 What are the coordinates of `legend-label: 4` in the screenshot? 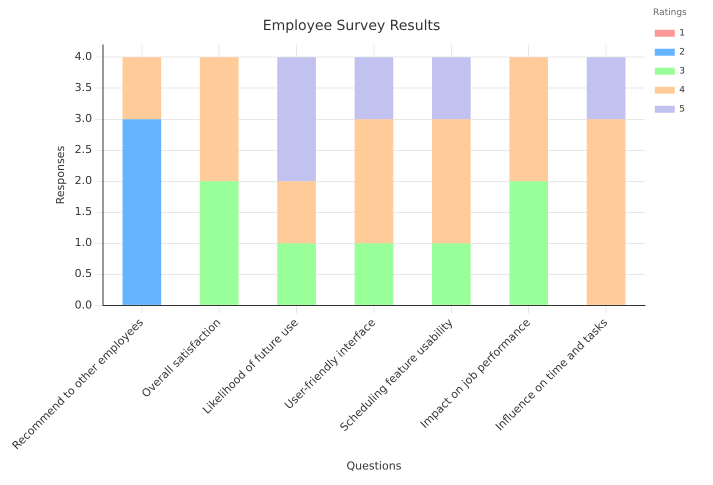 It's located at (682, 91).